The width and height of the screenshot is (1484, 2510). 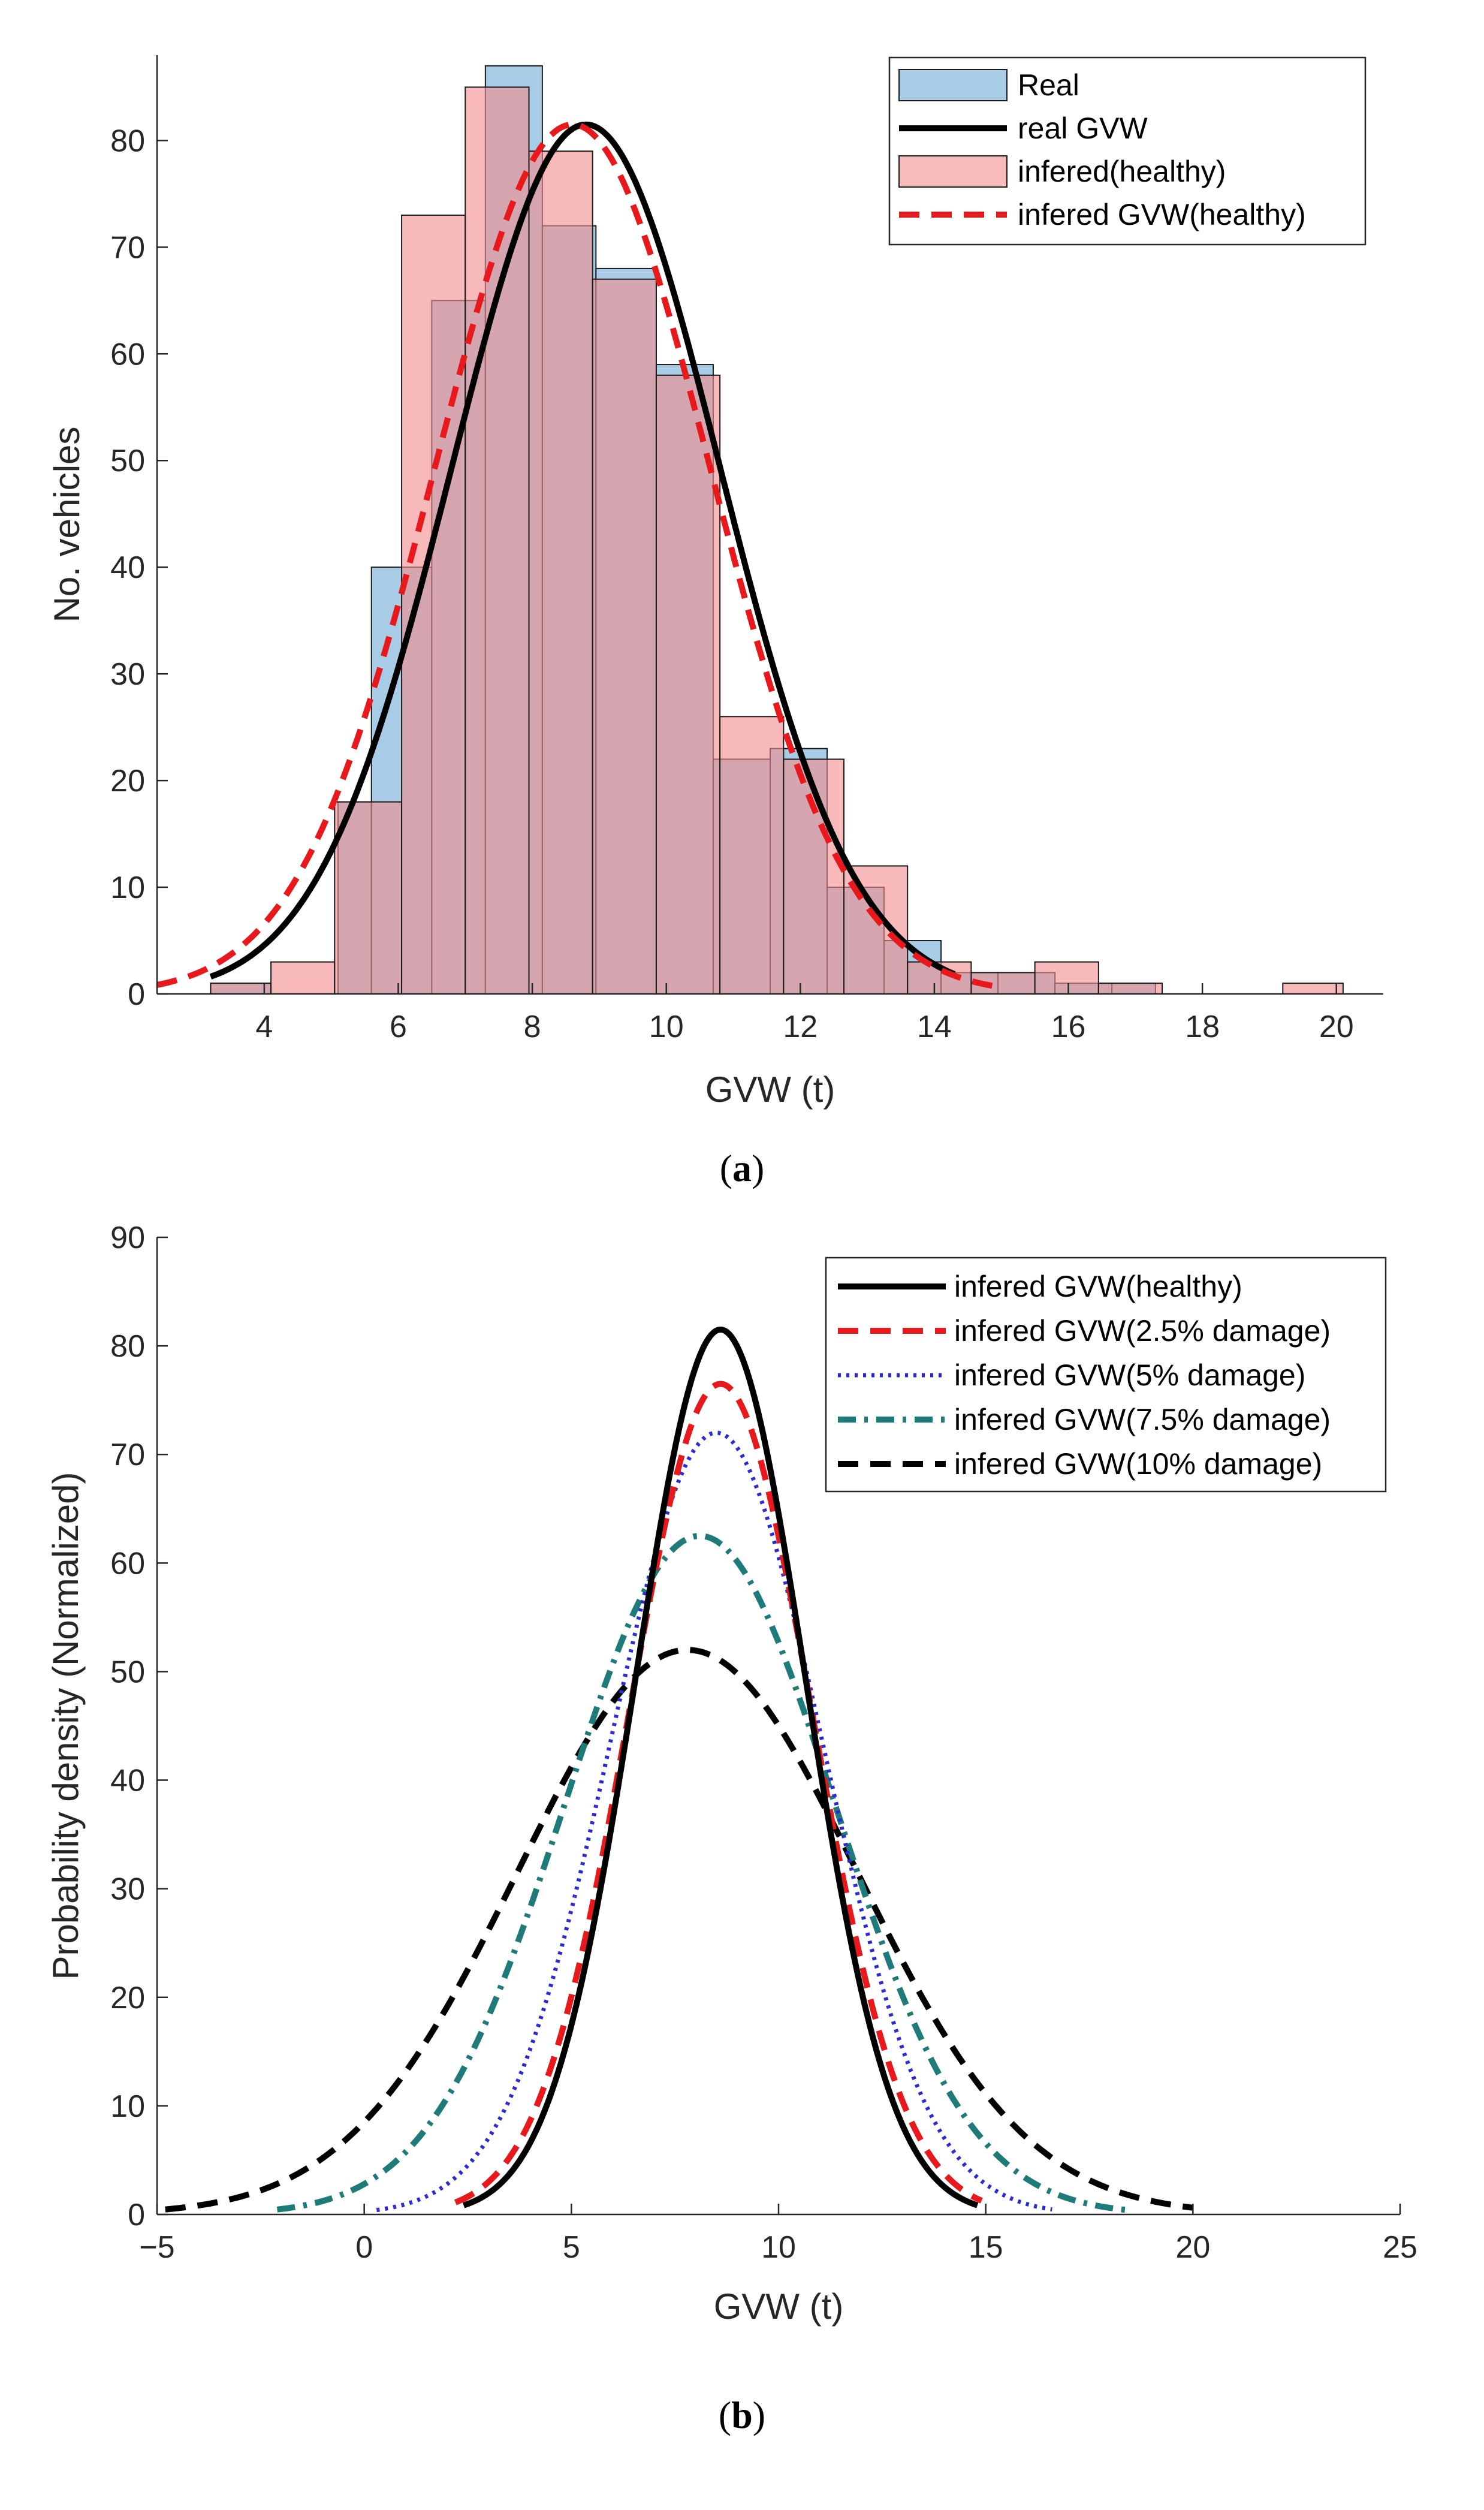 What do you see at coordinates (1122, 171) in the screenshot?
I see `legend-label-a: infered(healthy)` at bounding box center [1122, 171].